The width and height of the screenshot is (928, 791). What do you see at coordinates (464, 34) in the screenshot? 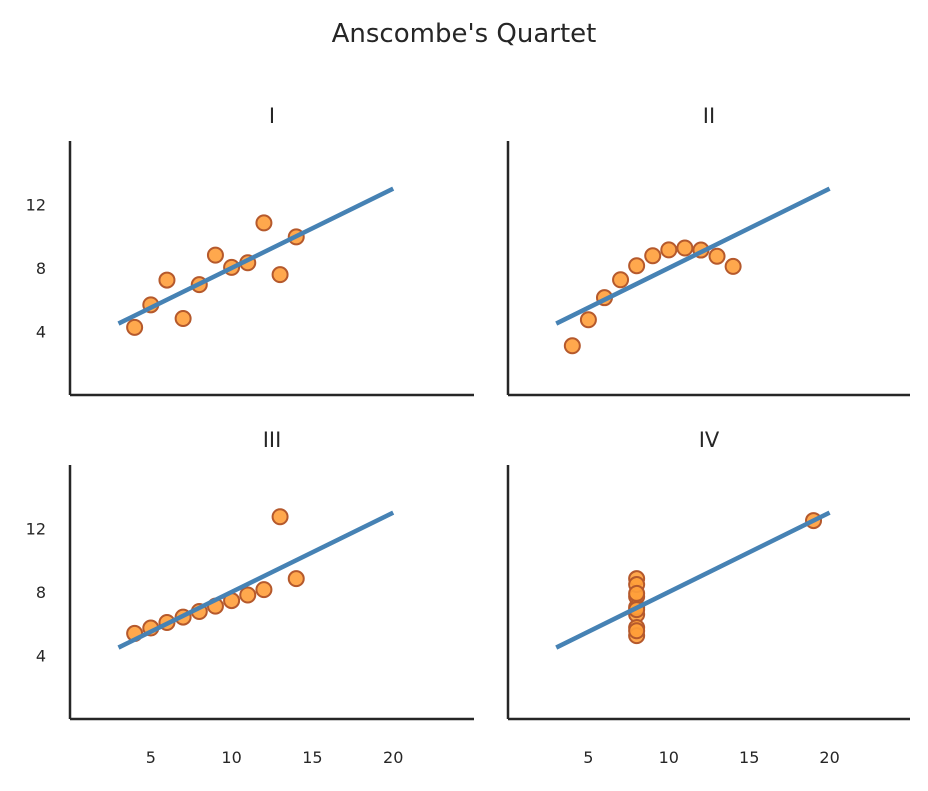
I see `chart-title: Anscombe's Quartet` at bounding box center [464, 34].